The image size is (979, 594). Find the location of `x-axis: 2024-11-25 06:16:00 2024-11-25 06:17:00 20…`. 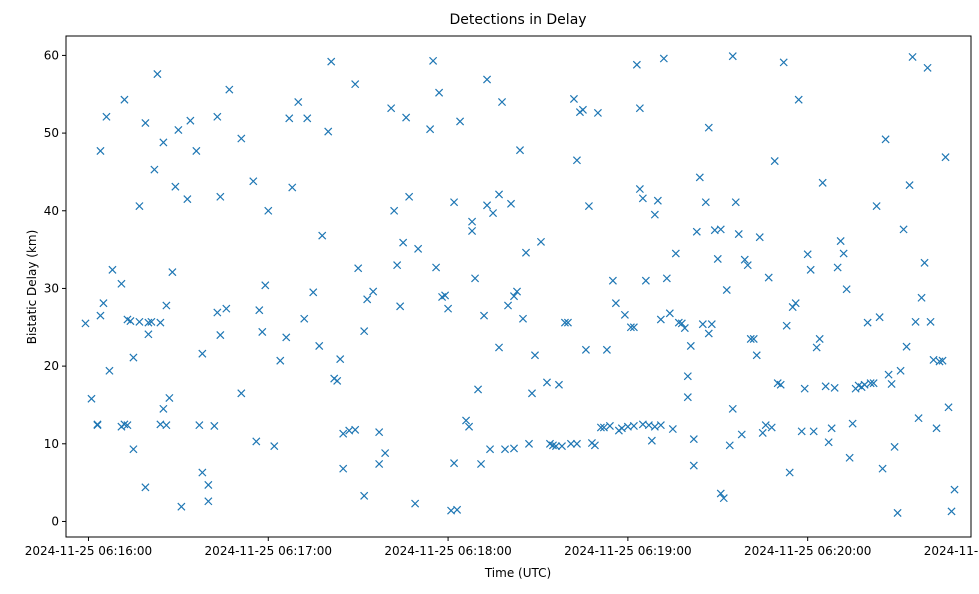

x-axis: 2024-11-25 06:16:00 2024-11-25 06:17:00 20… is located at coordinates (502, 547).